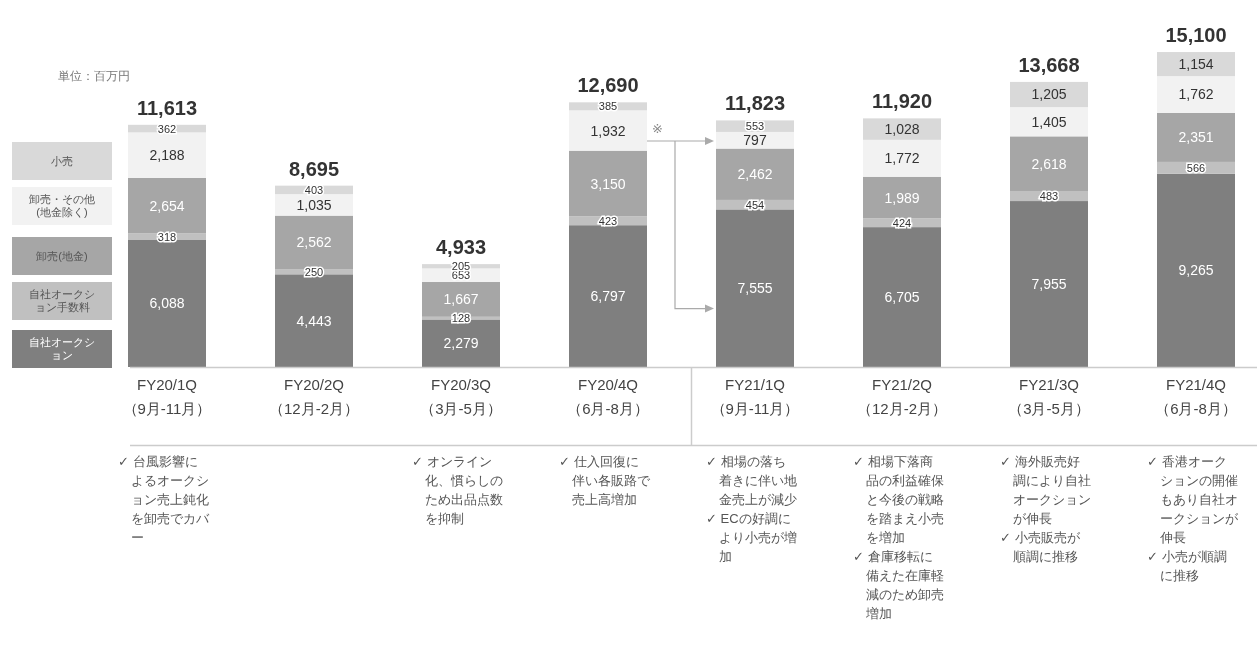 The height and width of the screenshot is (646, 1257). I want to click on data-label: 2,462, so click(755, 174).